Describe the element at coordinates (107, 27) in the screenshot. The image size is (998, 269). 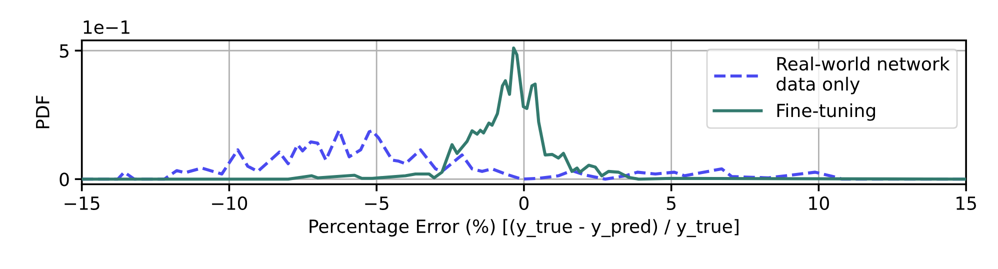
I see `text: 1e−1` at that location.